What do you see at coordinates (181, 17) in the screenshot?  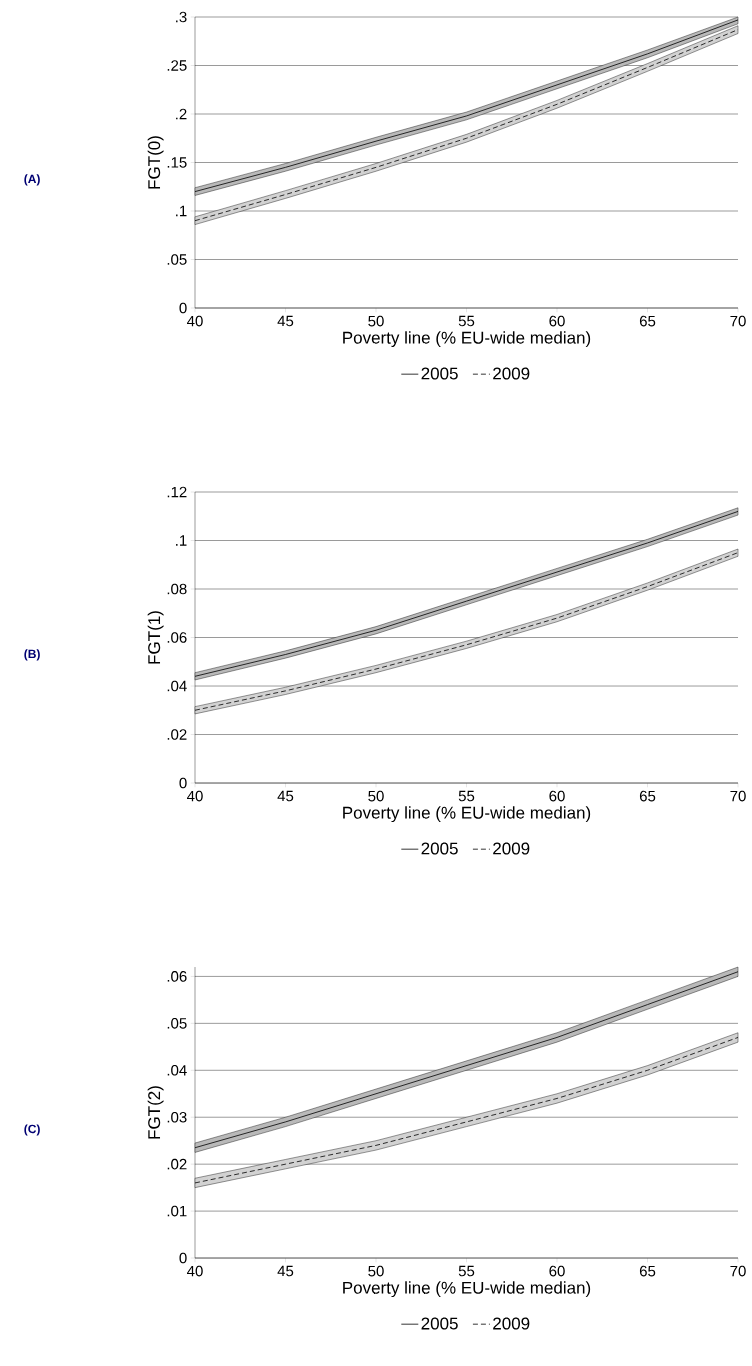 I see `y-tick-label: .3` at bounding box center [181, 17].